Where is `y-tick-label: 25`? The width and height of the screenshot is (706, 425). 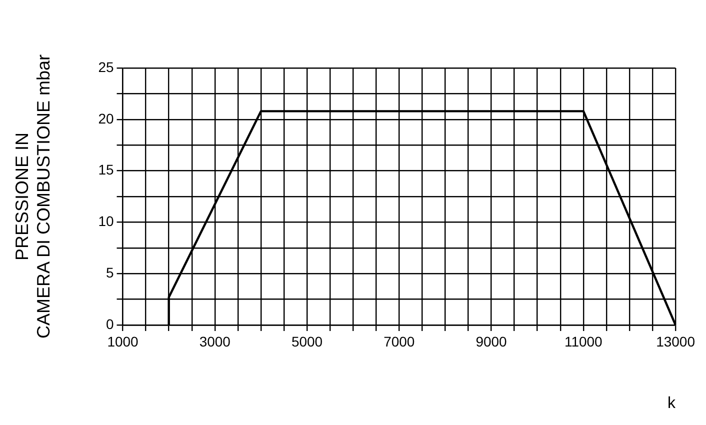
y-tick-label: 25 is located at coordinates (106, 66).